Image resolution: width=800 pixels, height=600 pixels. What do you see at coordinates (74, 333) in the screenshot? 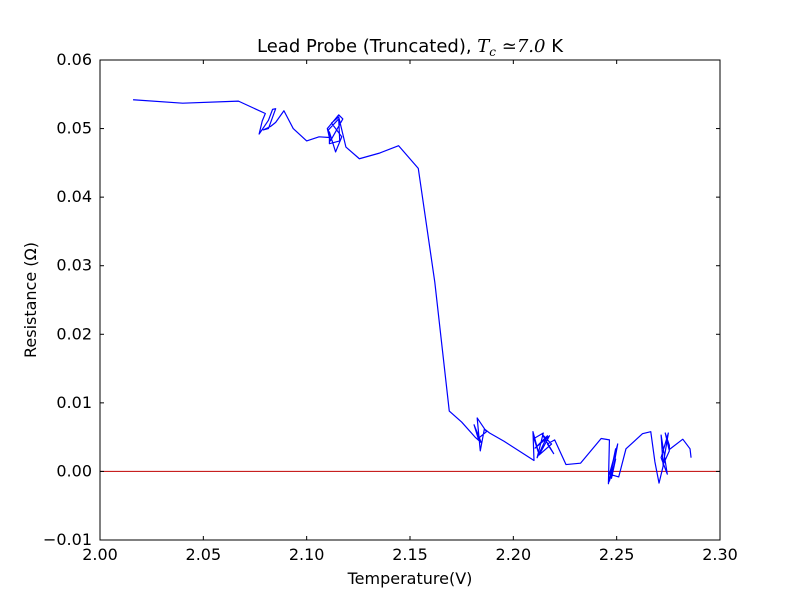
I see `y-tick-label: 0.02` at bounding box center [74, 333].